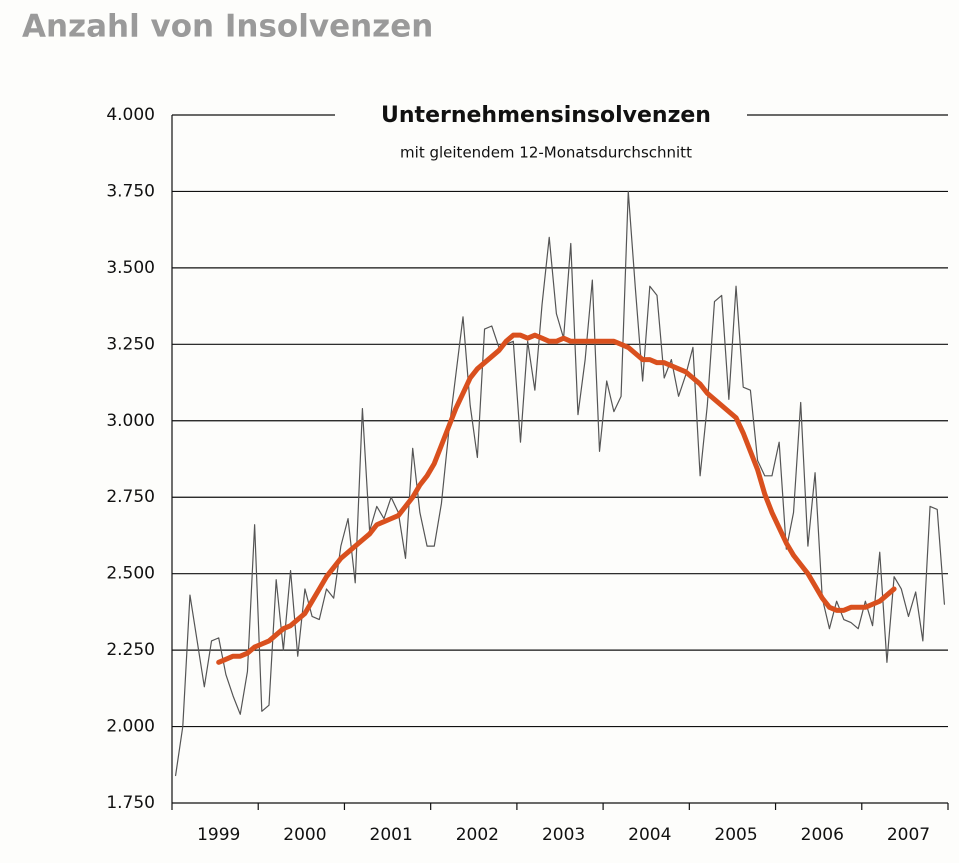 This screenshot has width=959, height=863. What do you see at coordinates (391, 835) in the screenshot?
I see `x-tick-label: 2001` at bounding box center [391, 835].